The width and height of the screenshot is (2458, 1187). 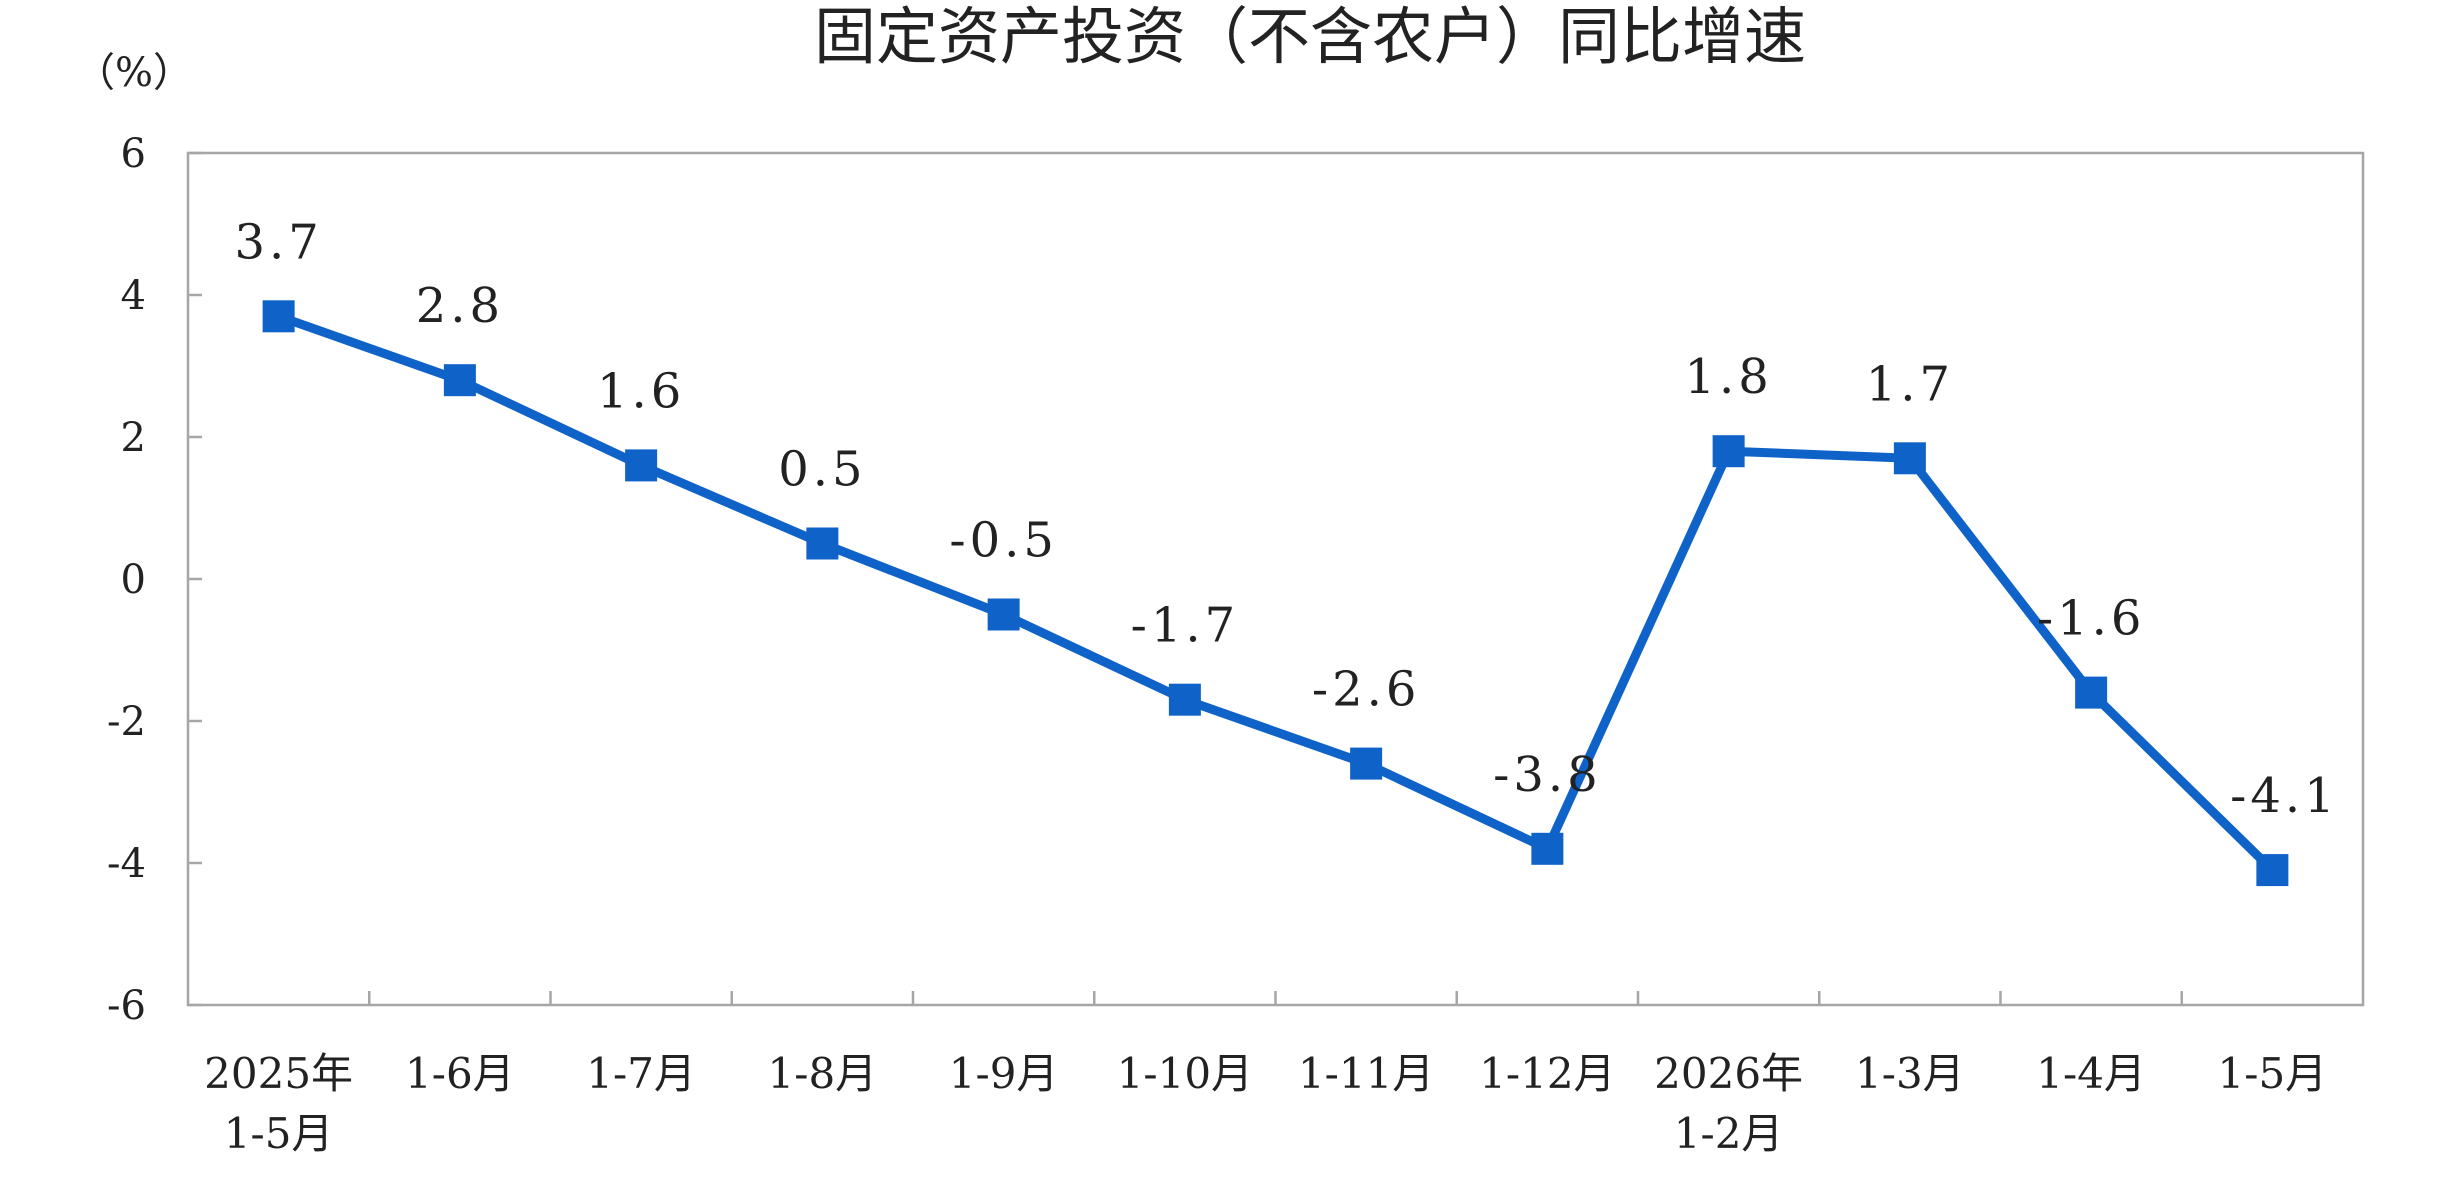 I want to click on data-label: -1.7, so click(x=1185, y=626).